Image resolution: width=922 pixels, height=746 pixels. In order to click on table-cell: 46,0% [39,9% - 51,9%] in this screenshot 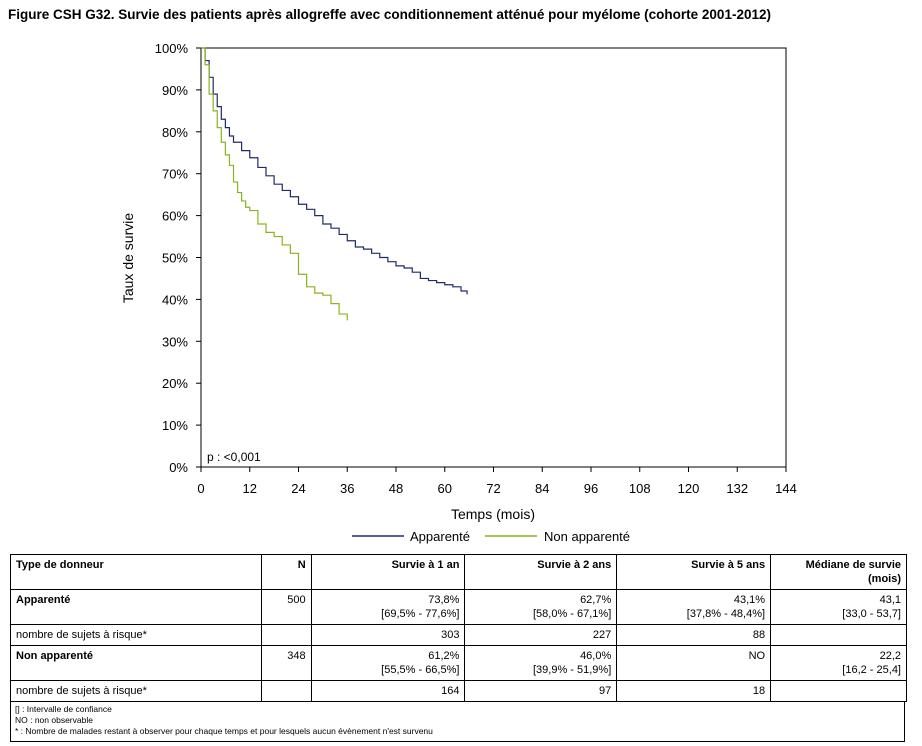, I will do `click(541, 663)`.